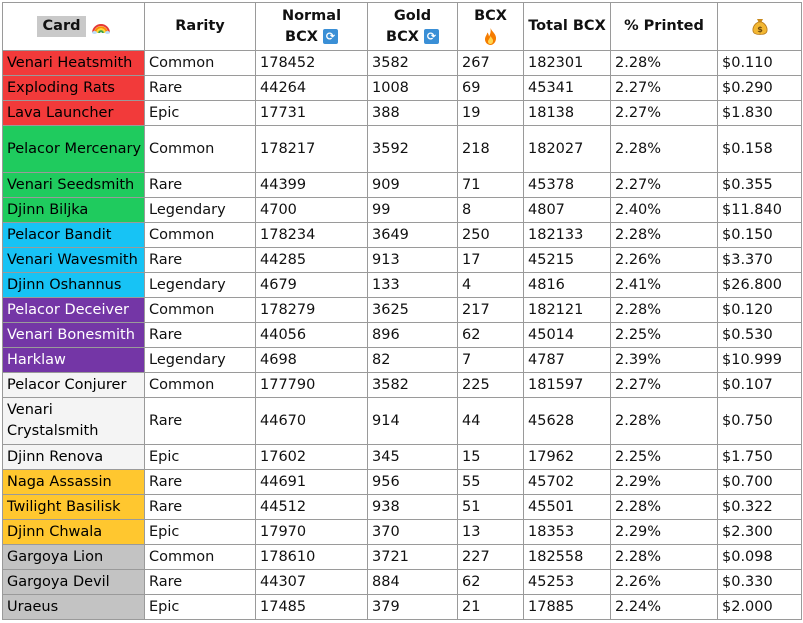 This screenshot has height=623, width=803. Describe the element at coordinates (490, 457) in the screenshot. I see `cell-burned-bcx: 15` at that location.